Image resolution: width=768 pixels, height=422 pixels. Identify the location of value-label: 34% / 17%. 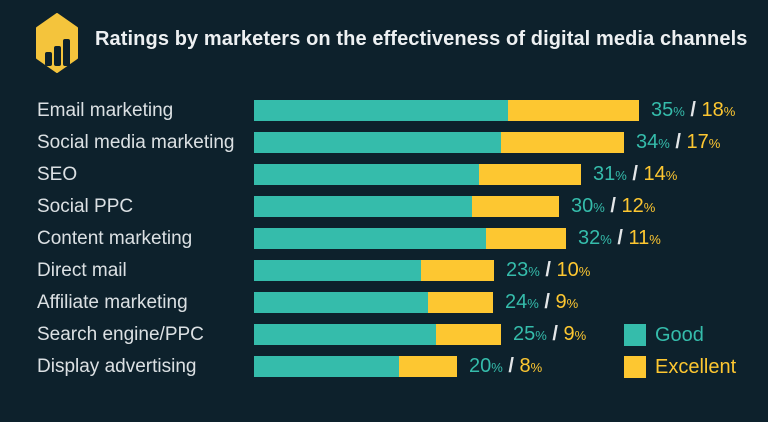
(678, 141).